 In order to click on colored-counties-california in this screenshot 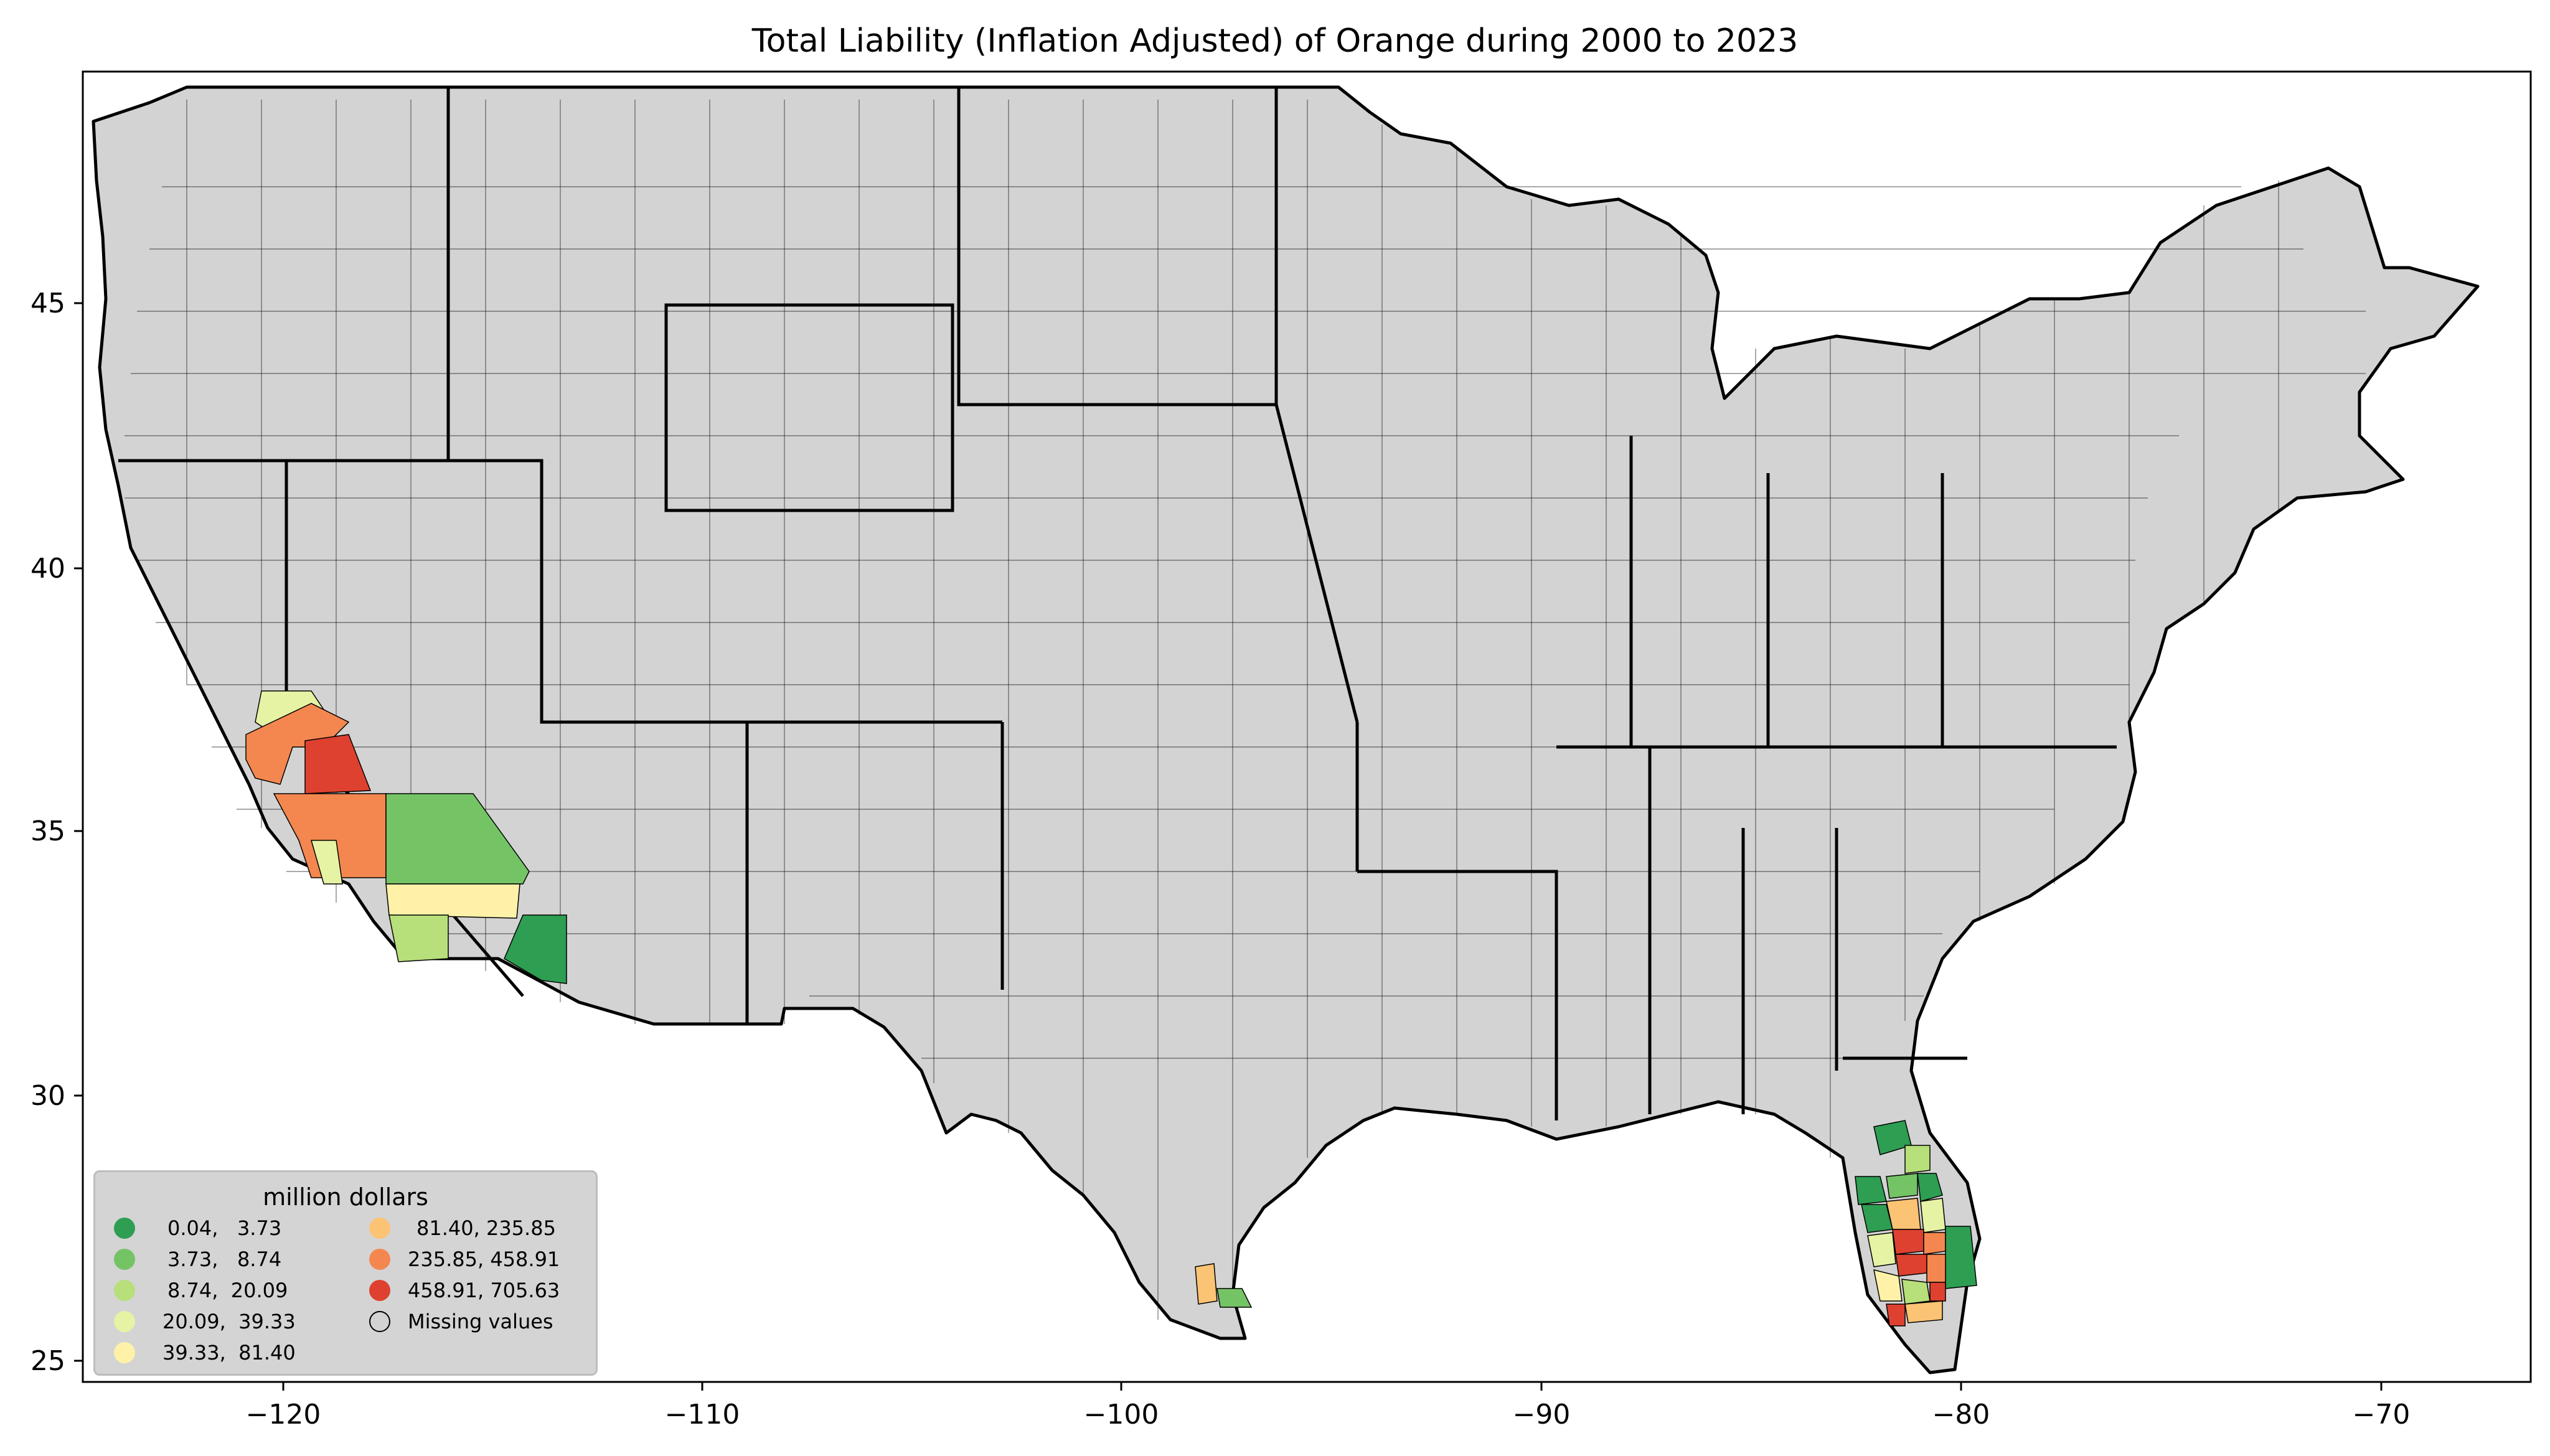, I will do `click(387, 826)`.